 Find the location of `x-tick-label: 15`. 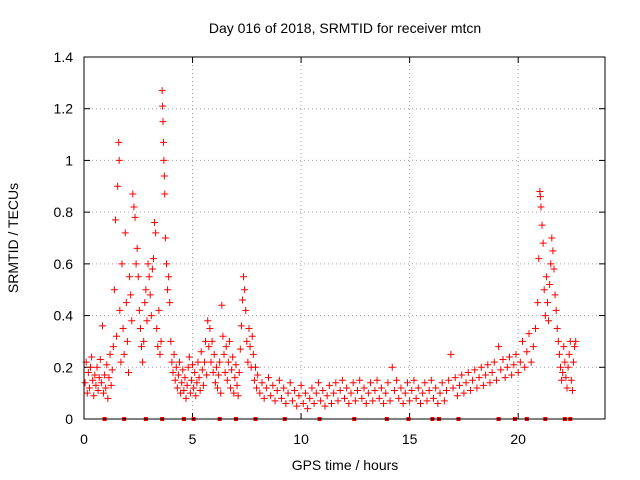

x-tick-label: 15 is located at coordinates (410, 439).